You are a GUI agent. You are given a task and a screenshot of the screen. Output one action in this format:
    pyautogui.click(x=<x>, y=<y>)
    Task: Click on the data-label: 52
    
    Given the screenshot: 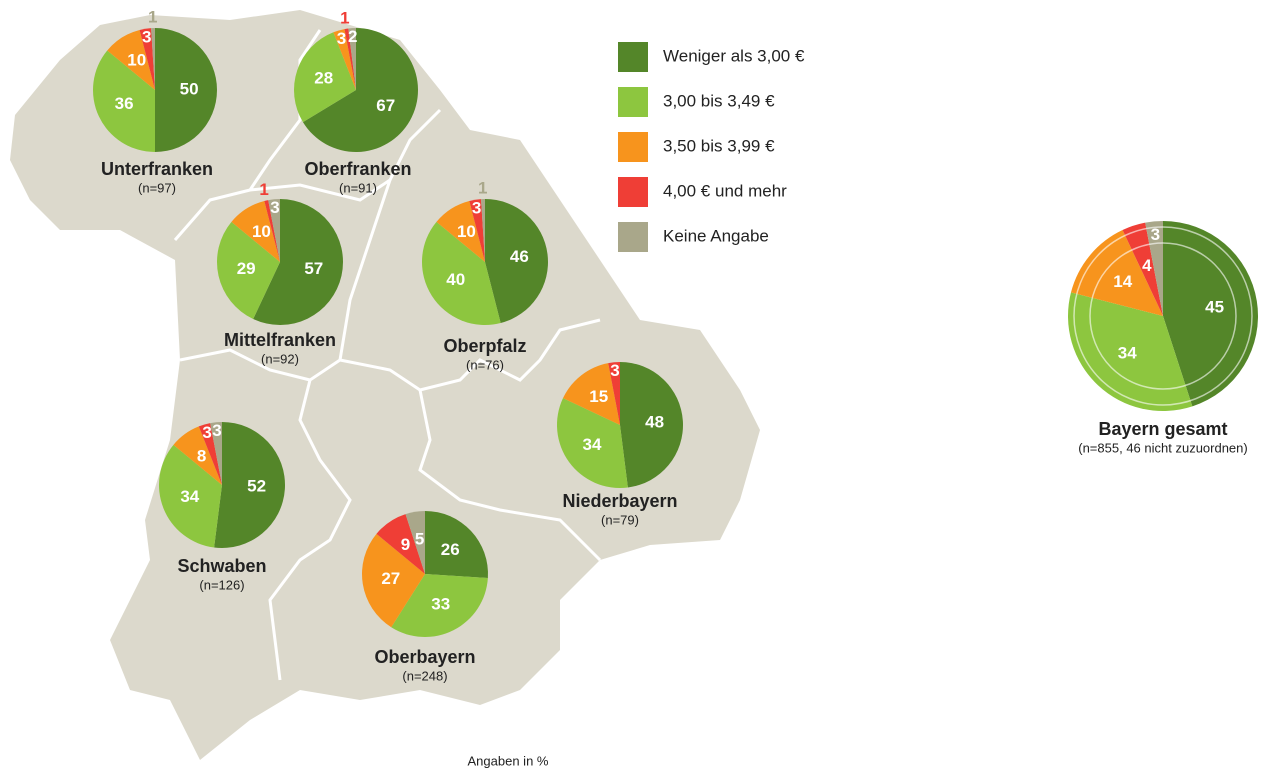 What is the action you would take?
    pyautogui.click(x=256, y=486)
    